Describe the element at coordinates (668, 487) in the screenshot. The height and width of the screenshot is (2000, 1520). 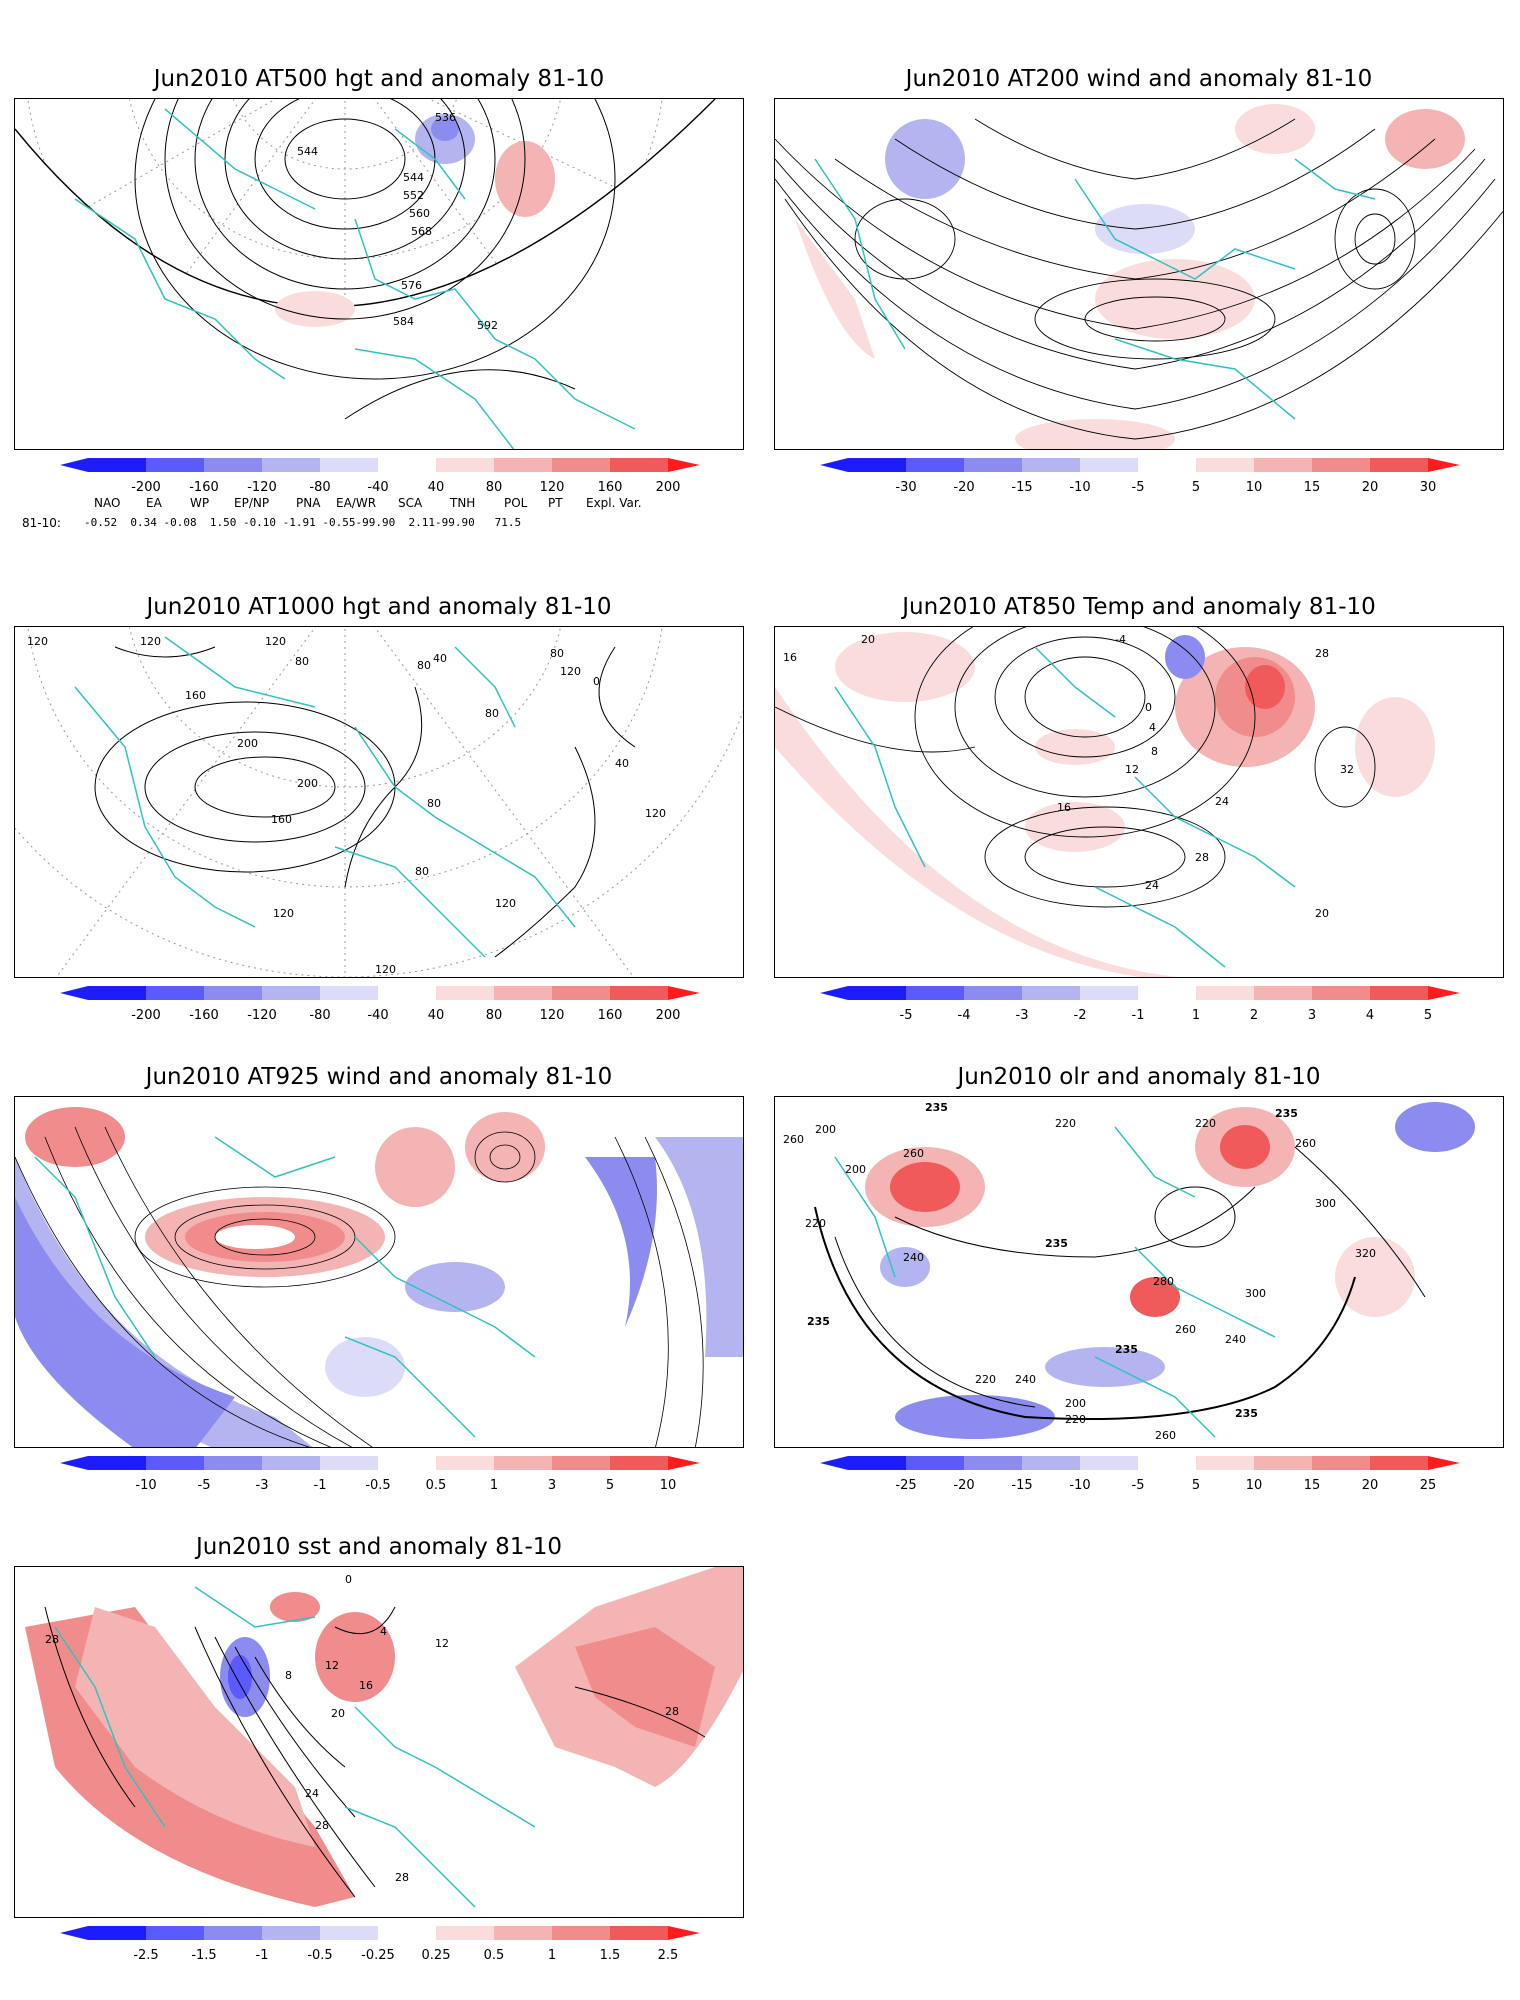
I see `colorbar-tick: 200` at that location.